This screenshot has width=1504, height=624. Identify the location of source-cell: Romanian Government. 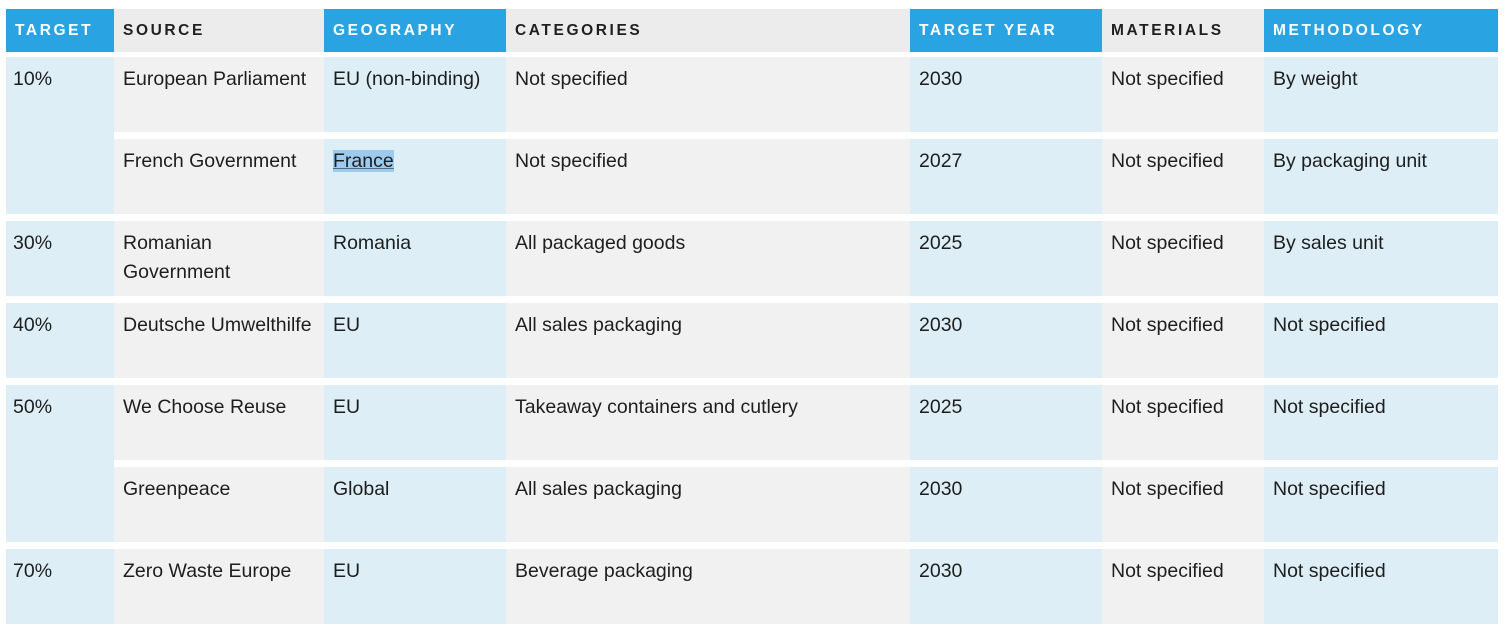
(219, 258).